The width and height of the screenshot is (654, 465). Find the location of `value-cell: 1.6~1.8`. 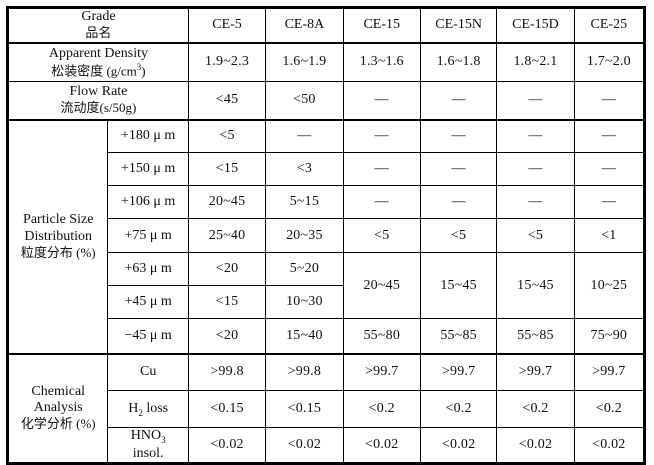

value-cell: 1.6~1.8 is located at coordinates (458, 62).